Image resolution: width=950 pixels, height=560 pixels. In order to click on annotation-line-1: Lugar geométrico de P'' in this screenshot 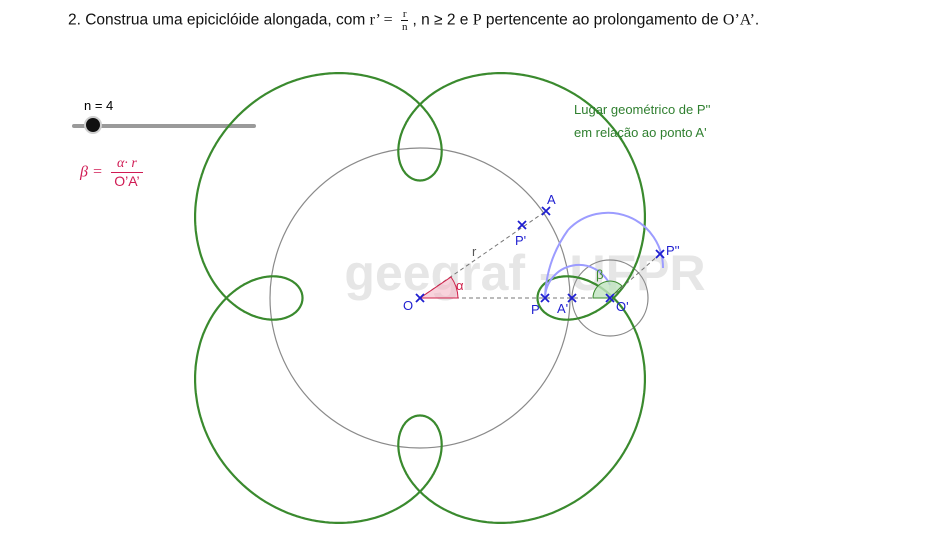, I will do `click(642, 109)`.